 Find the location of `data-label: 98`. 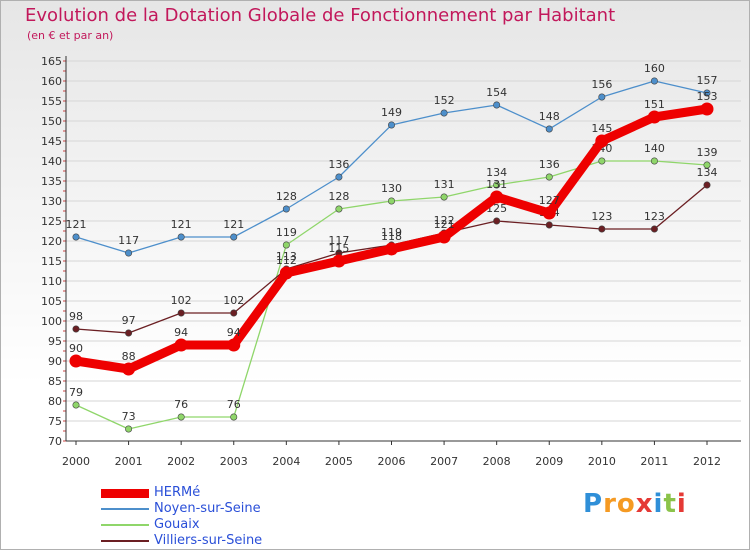

data-label: 98 is located at coordinates (76, 316).